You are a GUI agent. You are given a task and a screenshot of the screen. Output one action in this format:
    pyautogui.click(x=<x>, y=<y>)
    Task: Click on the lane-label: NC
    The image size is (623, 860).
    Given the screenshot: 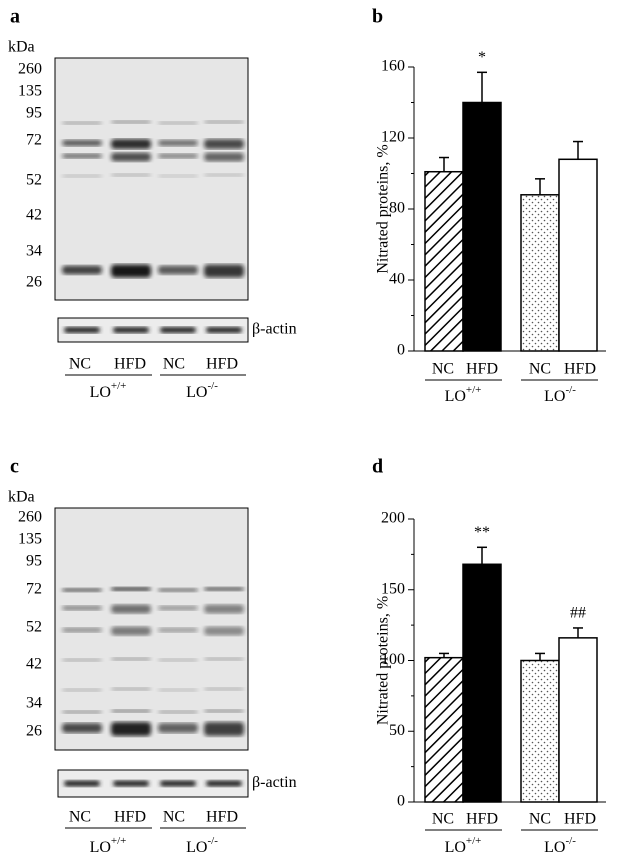 What is the action you would take?
    pyautogui.click(x=174, y=817)
    